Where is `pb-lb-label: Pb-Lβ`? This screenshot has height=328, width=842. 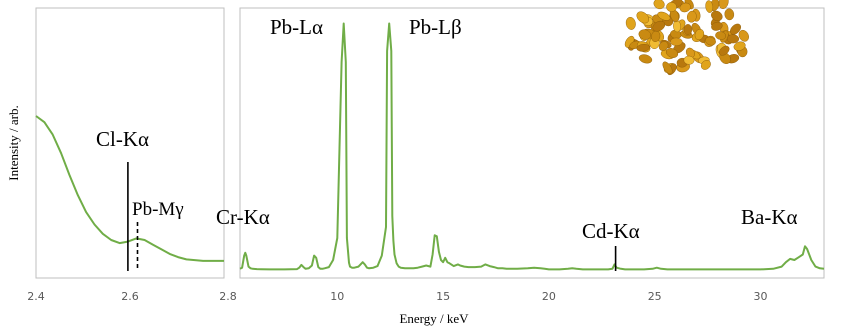 pb-lb-label: Pb-Lβ is located at coordinates (435, 27).